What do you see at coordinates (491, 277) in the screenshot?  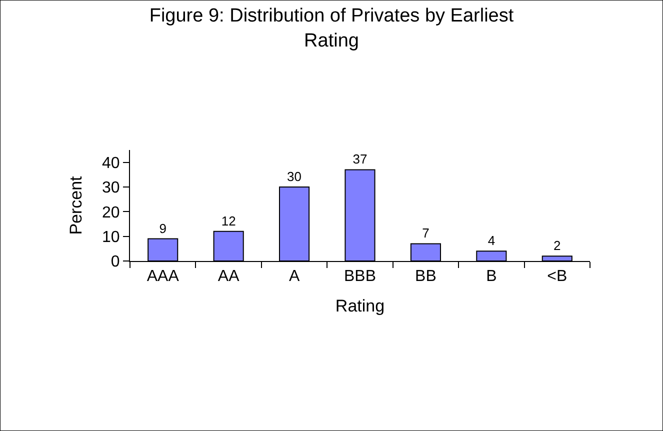 I see `x-tick-label: B` at bounding box center [491, 277].